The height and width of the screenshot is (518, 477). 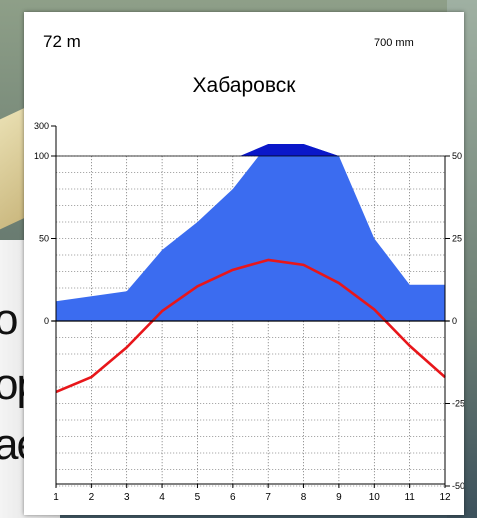 What do you see at coordinates (268, 497) in the screenshot?
I see `x-tick-label: 7` at bounding box center [268, 497].